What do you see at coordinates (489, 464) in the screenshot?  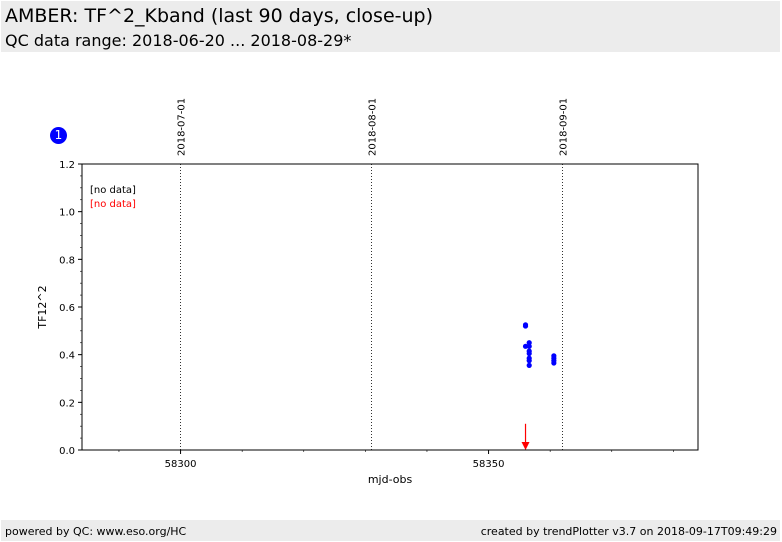 I see `x-tick-label: 58350` at bounding box center [489, 464].